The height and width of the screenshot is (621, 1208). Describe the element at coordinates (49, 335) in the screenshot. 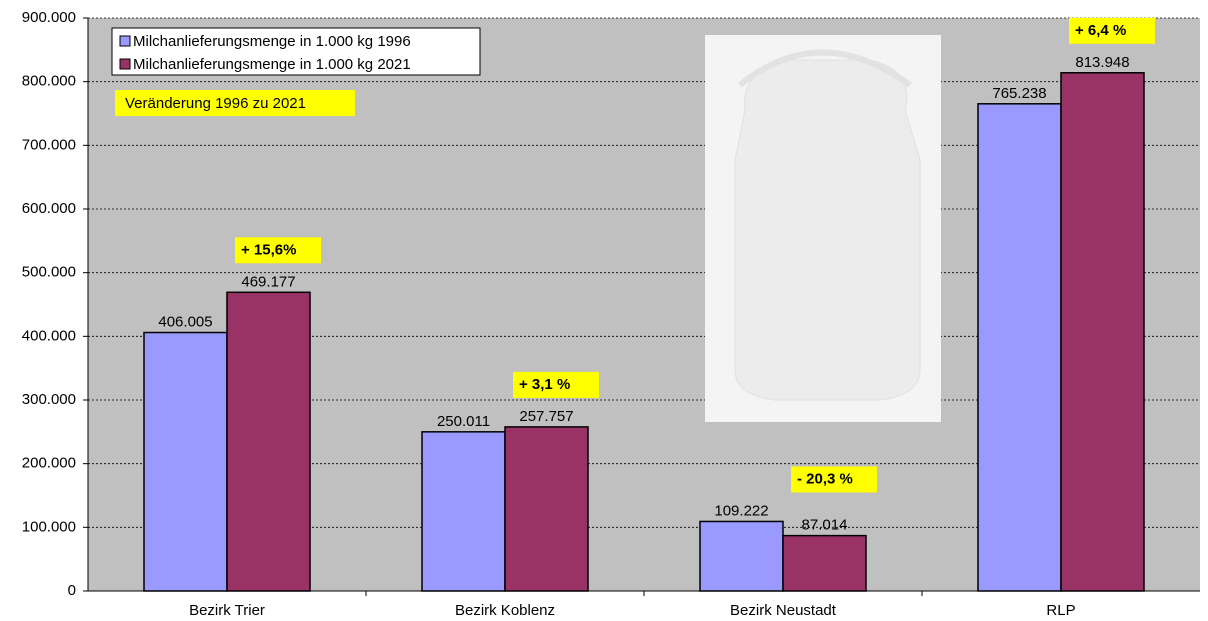

I see `y-tick-label: 400.000` at that location.